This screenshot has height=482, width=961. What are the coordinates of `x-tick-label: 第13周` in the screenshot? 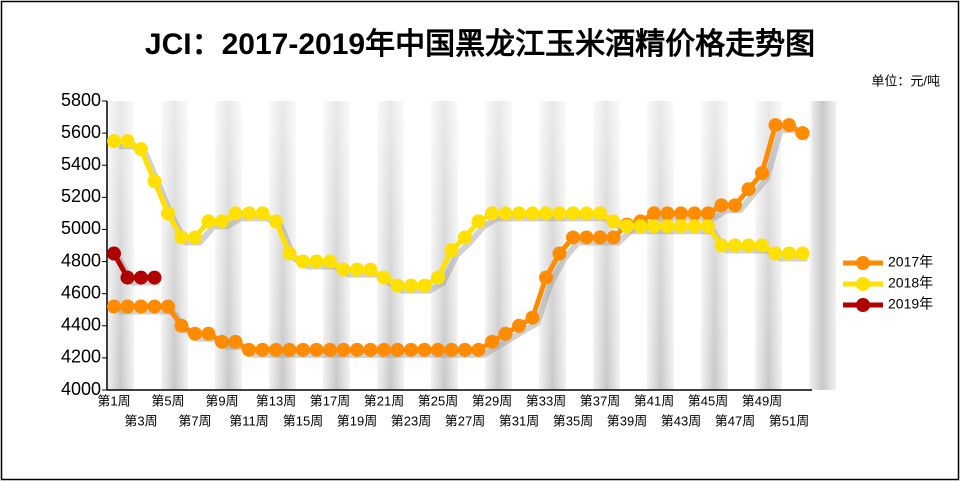 It's located at (276, 400).